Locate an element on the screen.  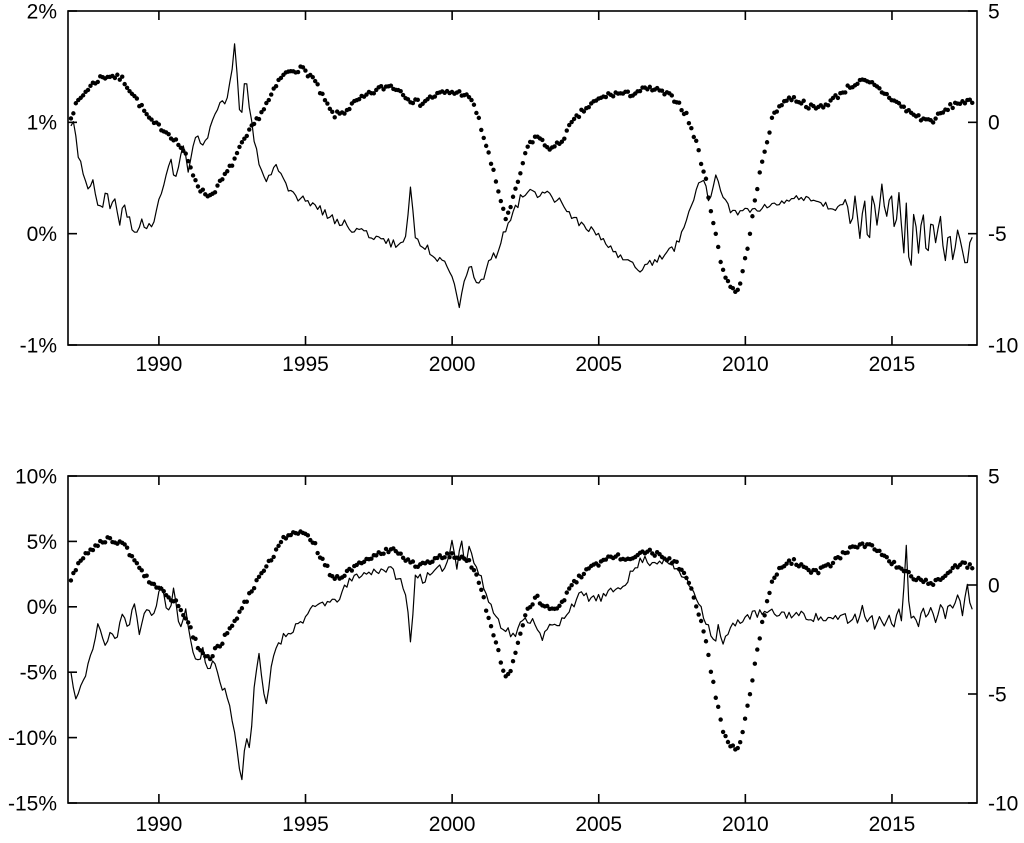
x-axis-tick-label: 2005 is located at coordinates (598, 364).